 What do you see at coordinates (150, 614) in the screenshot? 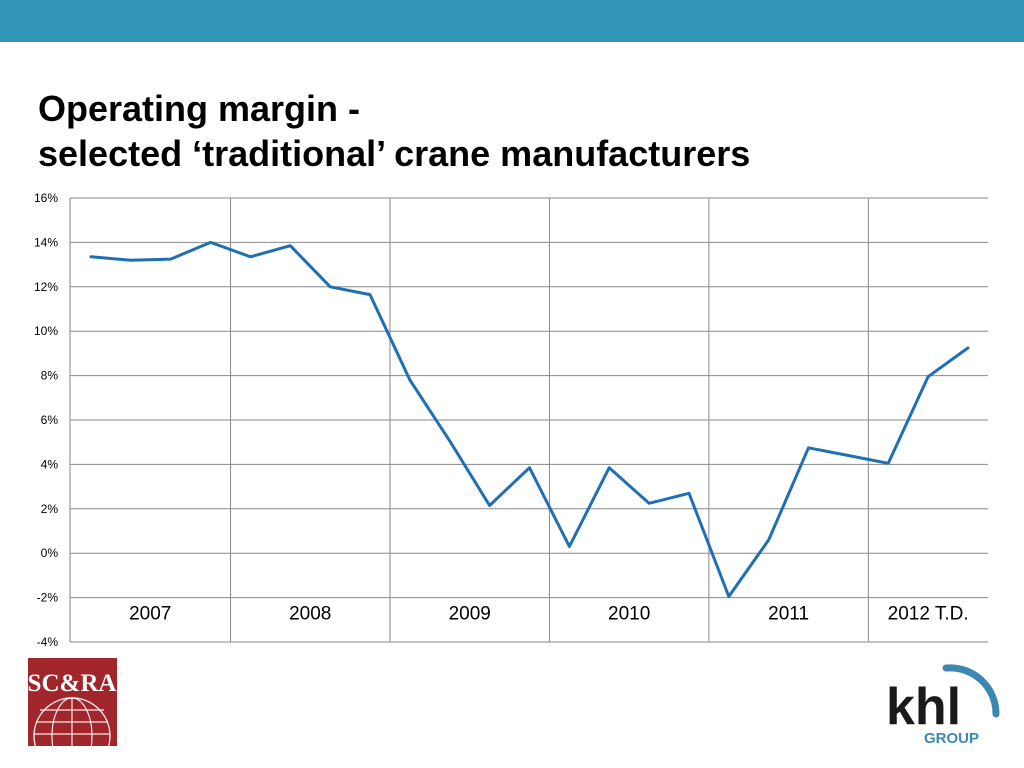
I see `year-label: 2007` at bounding box center [150, 614].